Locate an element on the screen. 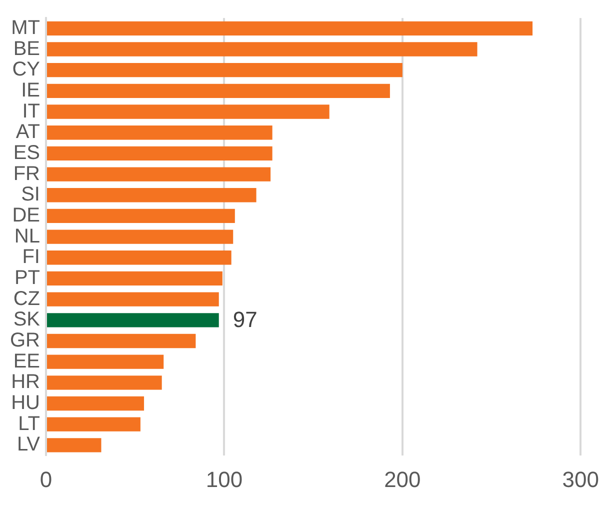 This screenshot has height=506, width=611. y-tick-label: FR is located at coordinates (26, 173).